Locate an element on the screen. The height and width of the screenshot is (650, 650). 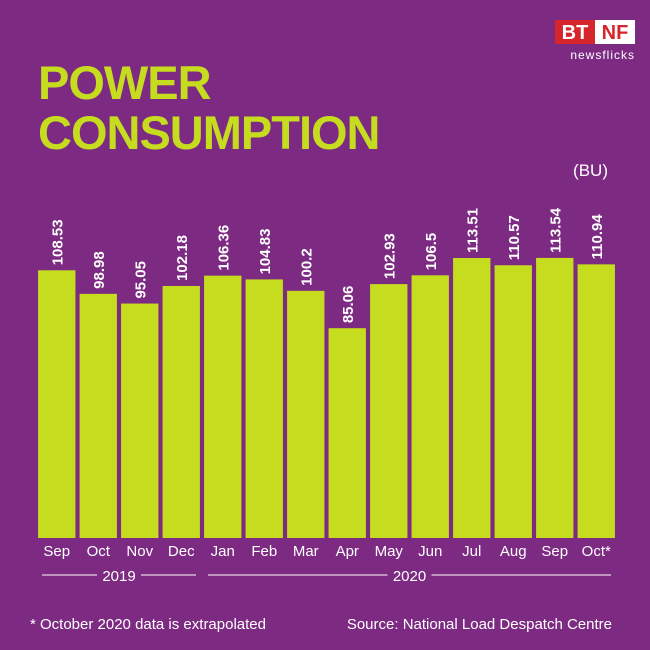
group-label: 2019 is located at coordinates (118, 576).